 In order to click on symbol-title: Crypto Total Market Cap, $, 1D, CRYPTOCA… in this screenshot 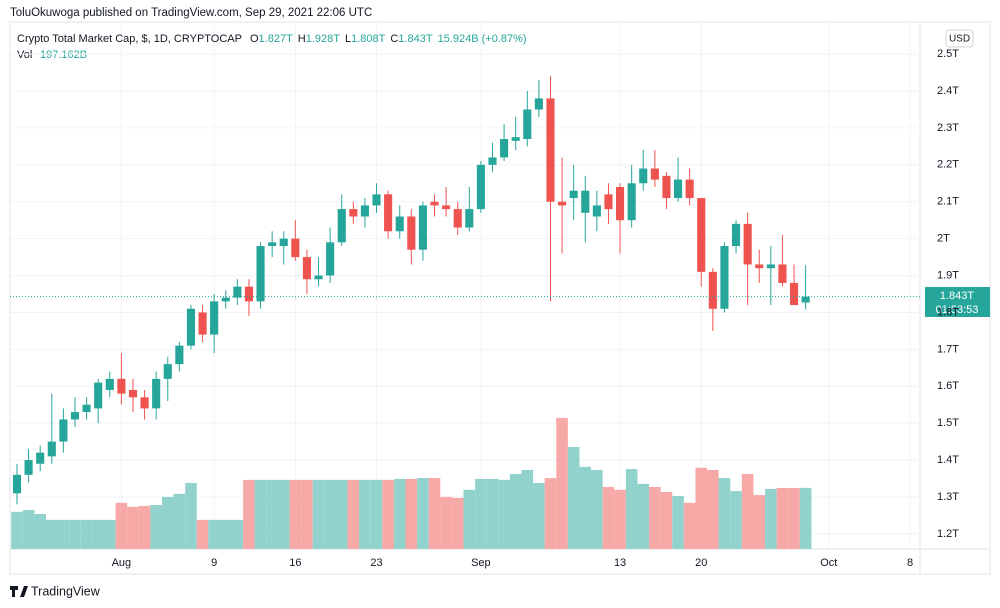, I will do `click(129, 39)`.